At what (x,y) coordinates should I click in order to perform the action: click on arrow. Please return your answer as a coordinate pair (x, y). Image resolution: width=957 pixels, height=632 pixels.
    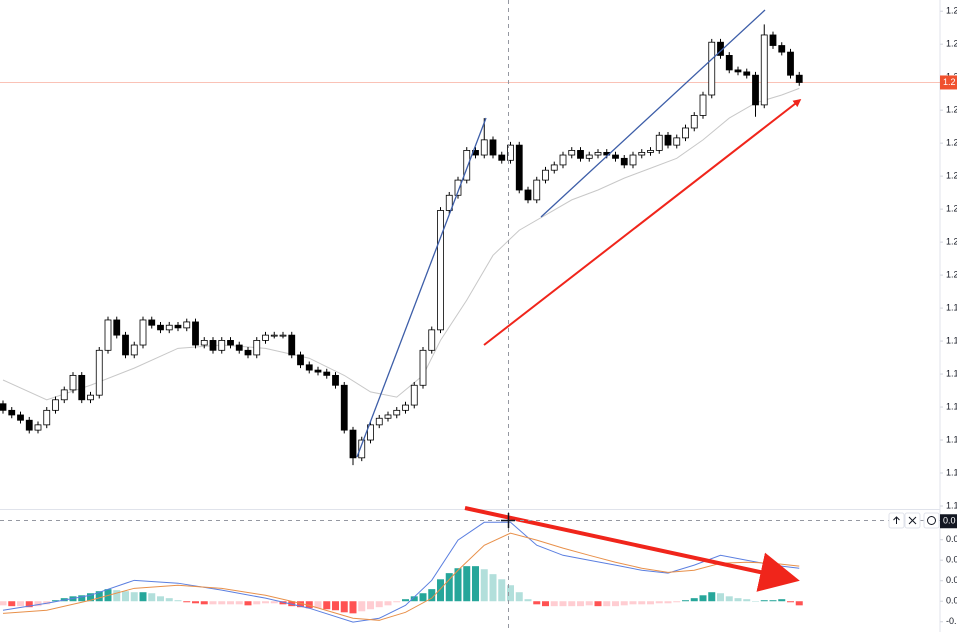
    Looking at the image, I should click on (642, 222).